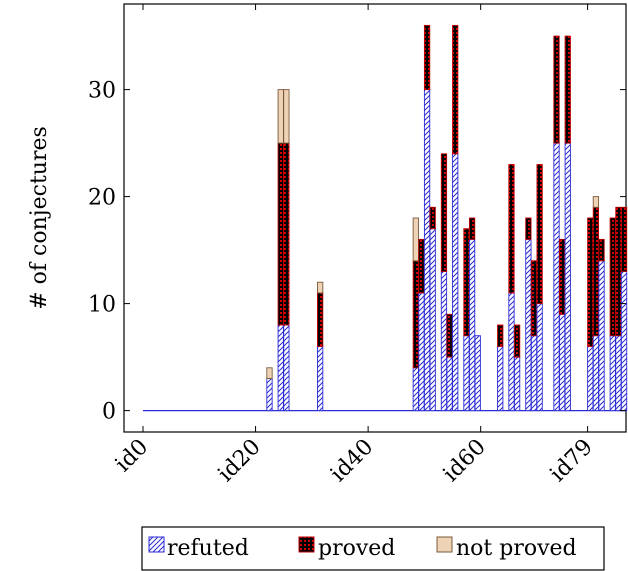 This screenshot has width=628, height=571. What do you see at coordinates (239, 461) in the screenshot?
I see `x-tick-label-id20: id20` at bounding box center [239, 461].